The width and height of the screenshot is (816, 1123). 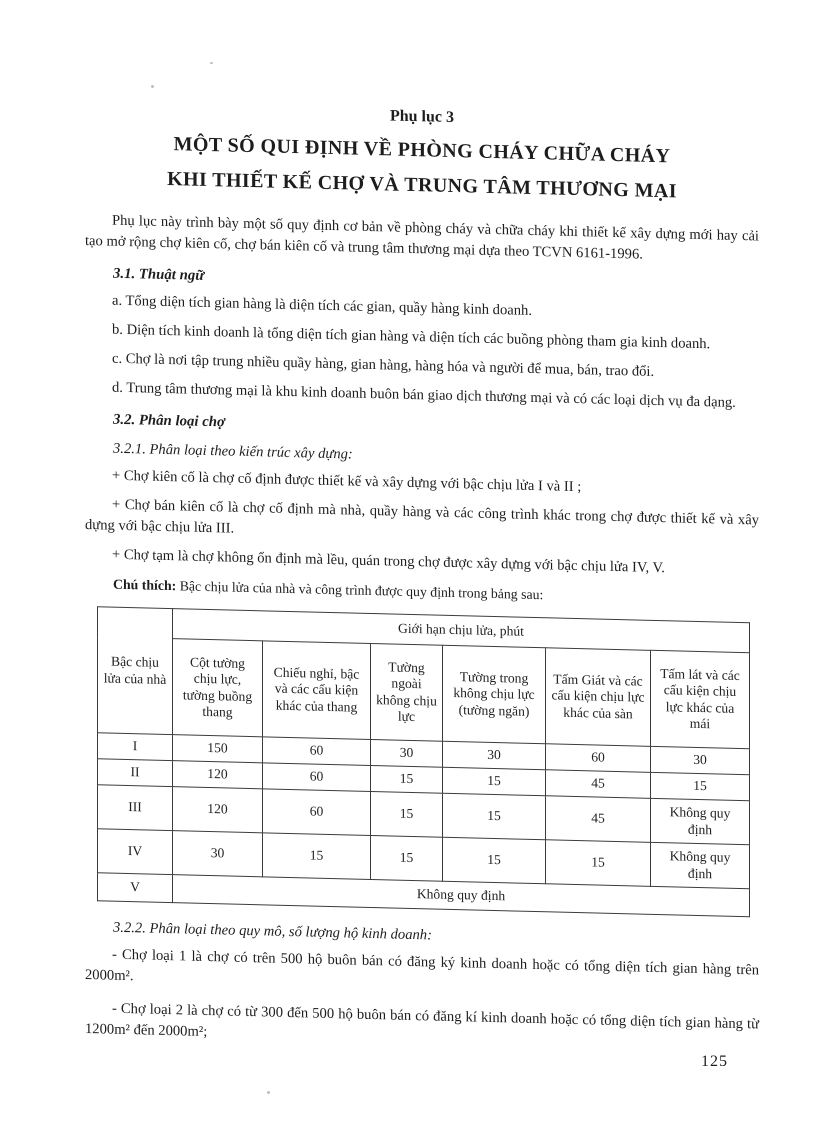 What do you see at coordinates (135, 851) in the screenshot?
I see `grade-cell: IV` at bounding box center [135, 851].